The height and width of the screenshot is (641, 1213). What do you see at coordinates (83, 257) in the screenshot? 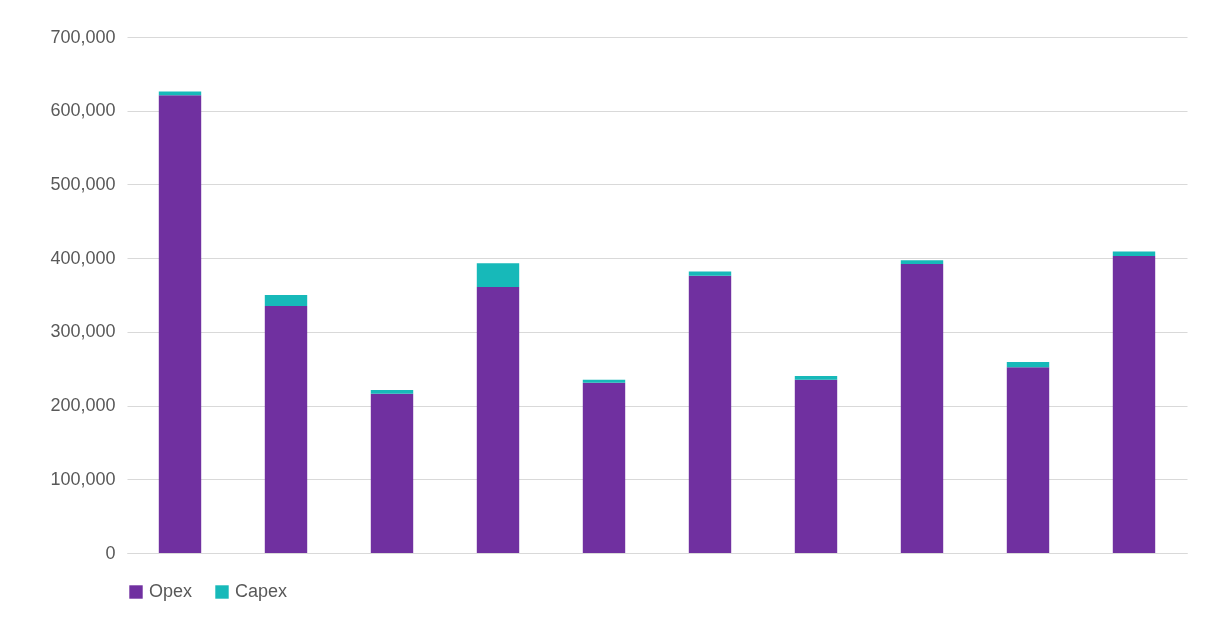
I see `y-tick-label: 400,000` at bounding box center [83, 257].